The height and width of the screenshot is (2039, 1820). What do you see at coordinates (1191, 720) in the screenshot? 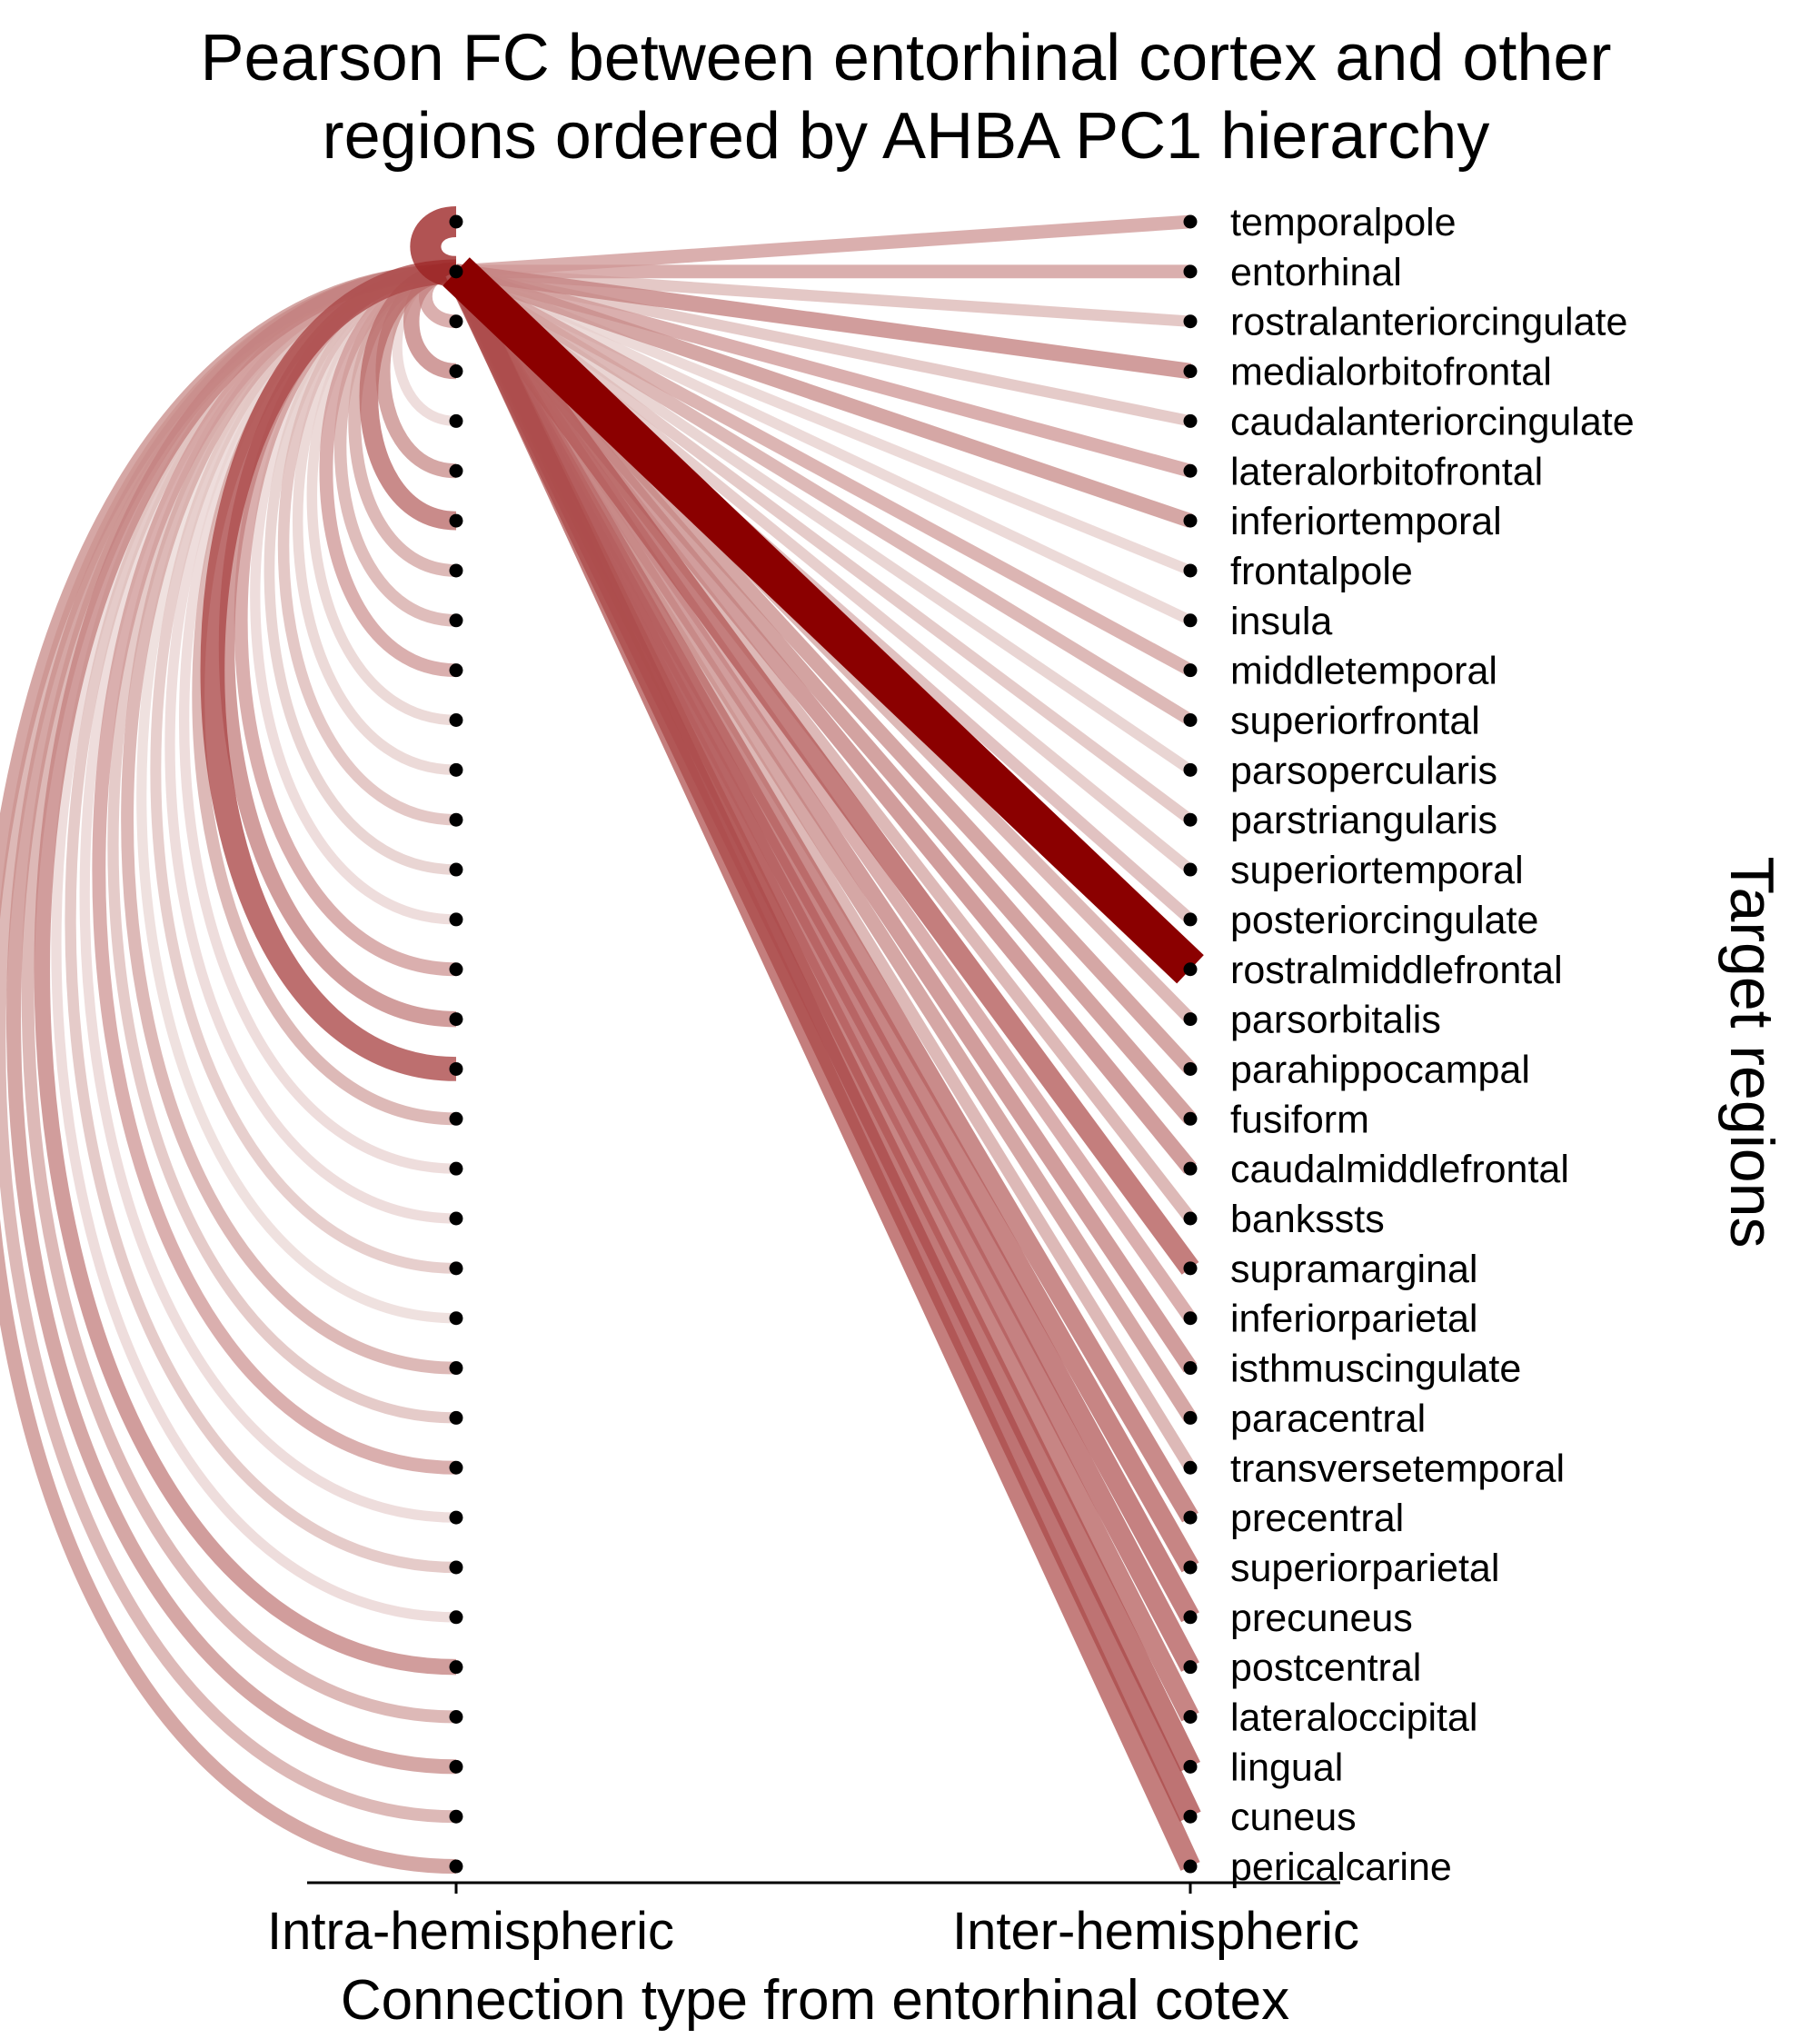
I see `inter-node-superiorfrontal` at bounding box center [1191, 720].